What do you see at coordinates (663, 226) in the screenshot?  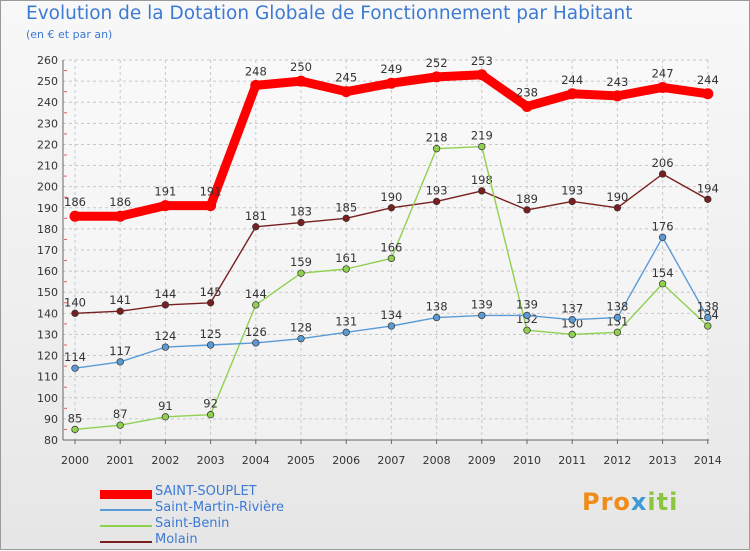 I see `data-label-saint-martin-riviere: 176` at bounding box center [663, 226].